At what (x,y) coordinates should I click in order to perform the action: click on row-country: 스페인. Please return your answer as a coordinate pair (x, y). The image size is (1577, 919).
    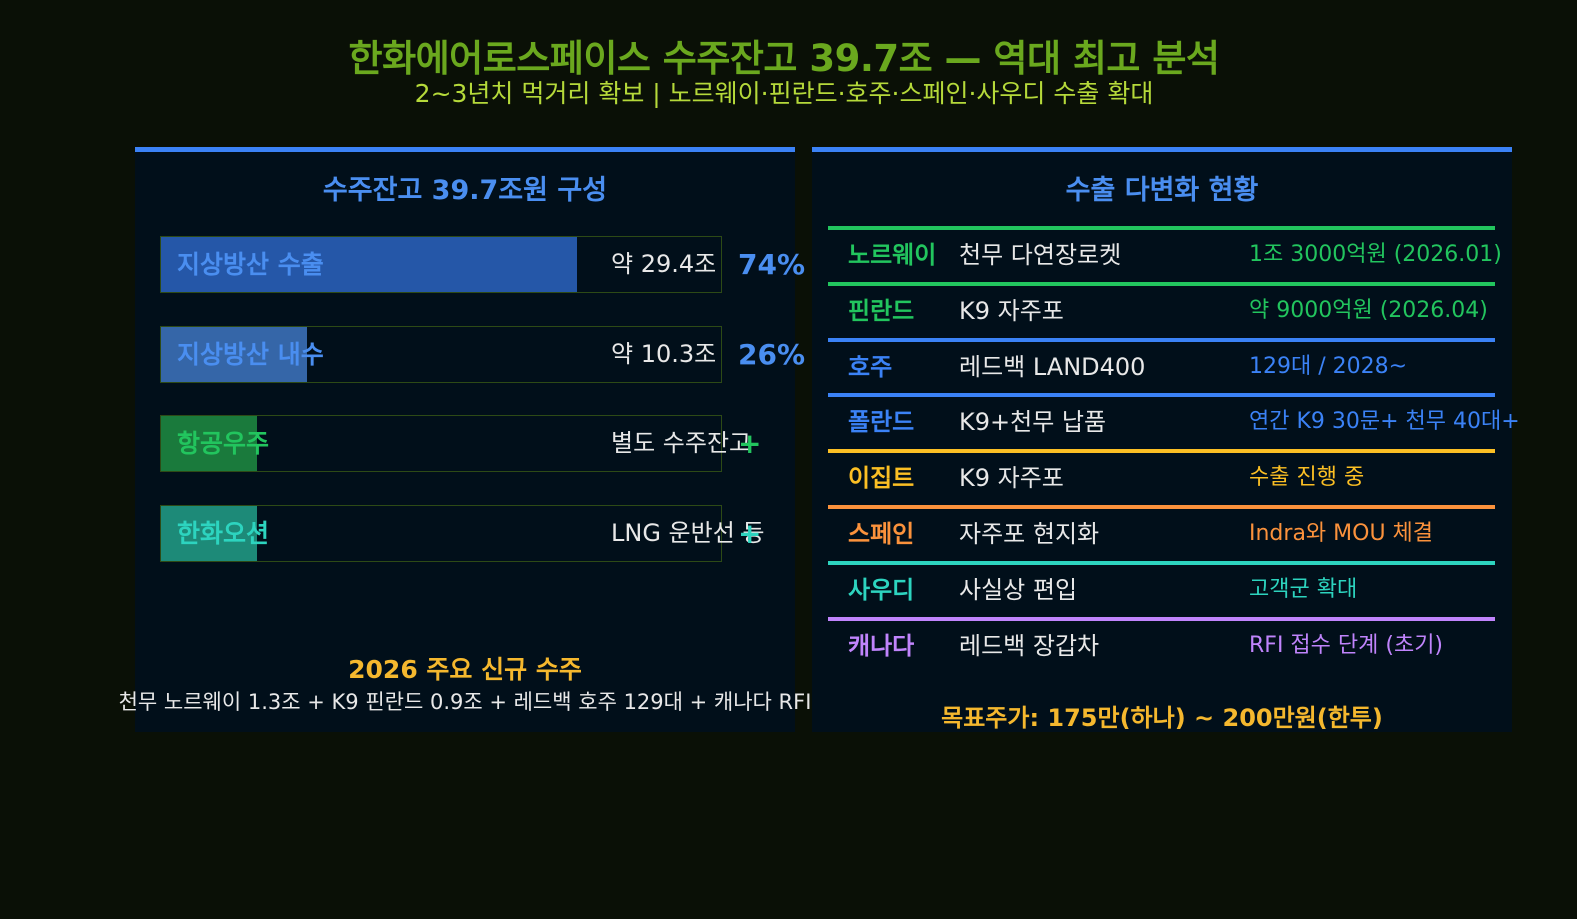
    Looking at the image, I should click on (881, 531).